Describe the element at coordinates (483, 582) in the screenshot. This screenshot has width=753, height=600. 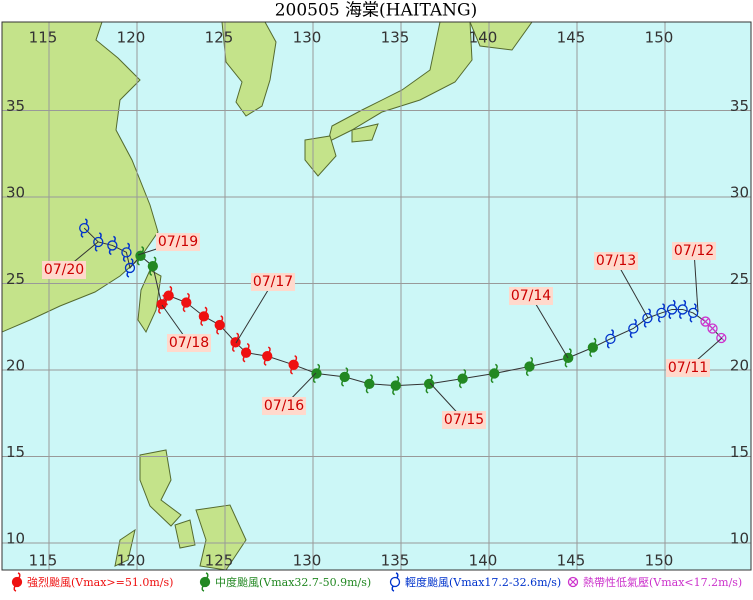
I see `legend-label: 輕度颱風(Vmax17.2-32.6m/s)` at that location.